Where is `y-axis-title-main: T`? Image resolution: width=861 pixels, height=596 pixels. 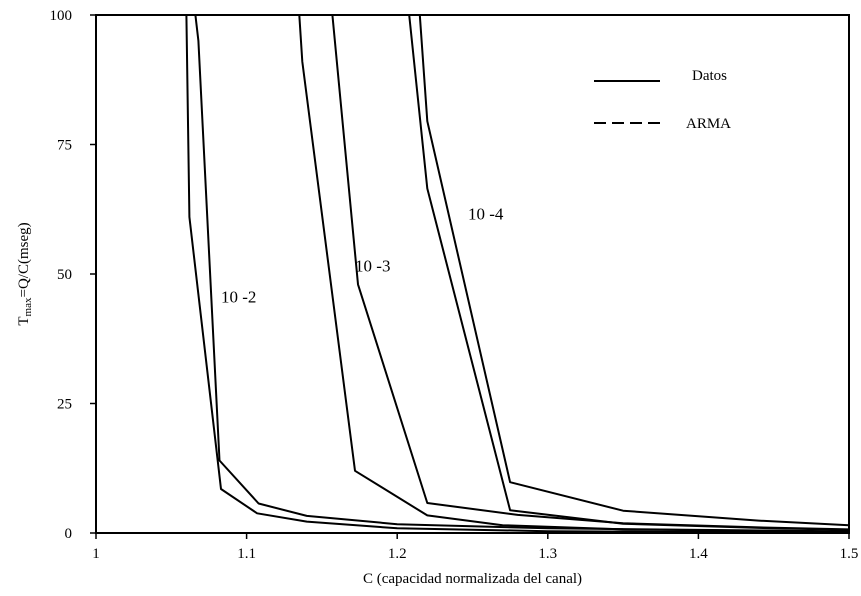 y-axis-title-main: T is located at coordinates (24, 320).